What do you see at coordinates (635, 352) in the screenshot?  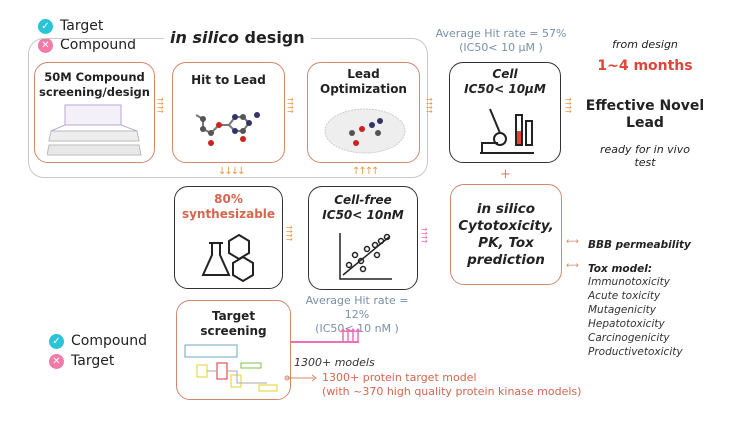 I see `tox-item: Productivetoxicity` at bounding box center [635, 352].